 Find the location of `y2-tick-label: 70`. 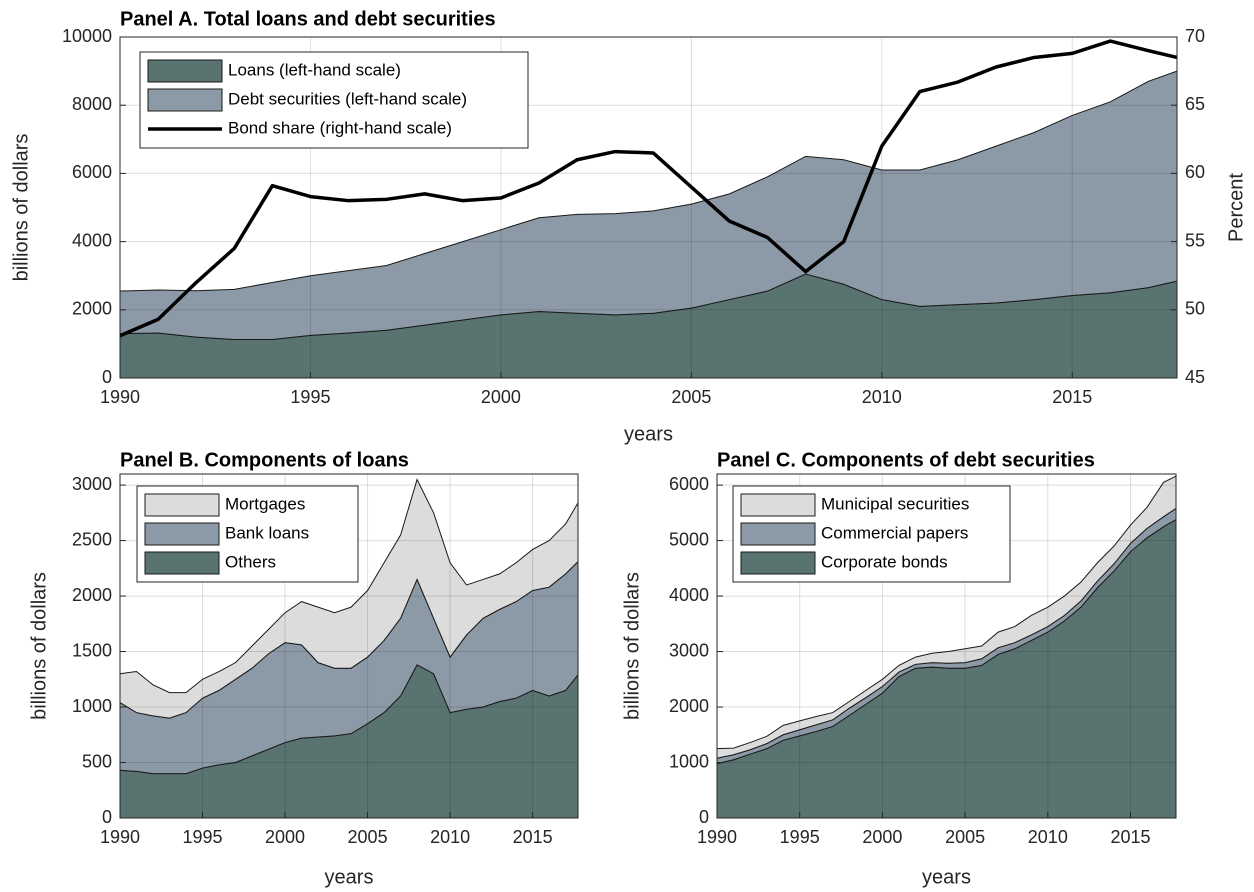

y2-tick-label: 70 is located at coordinates (1195, 36).